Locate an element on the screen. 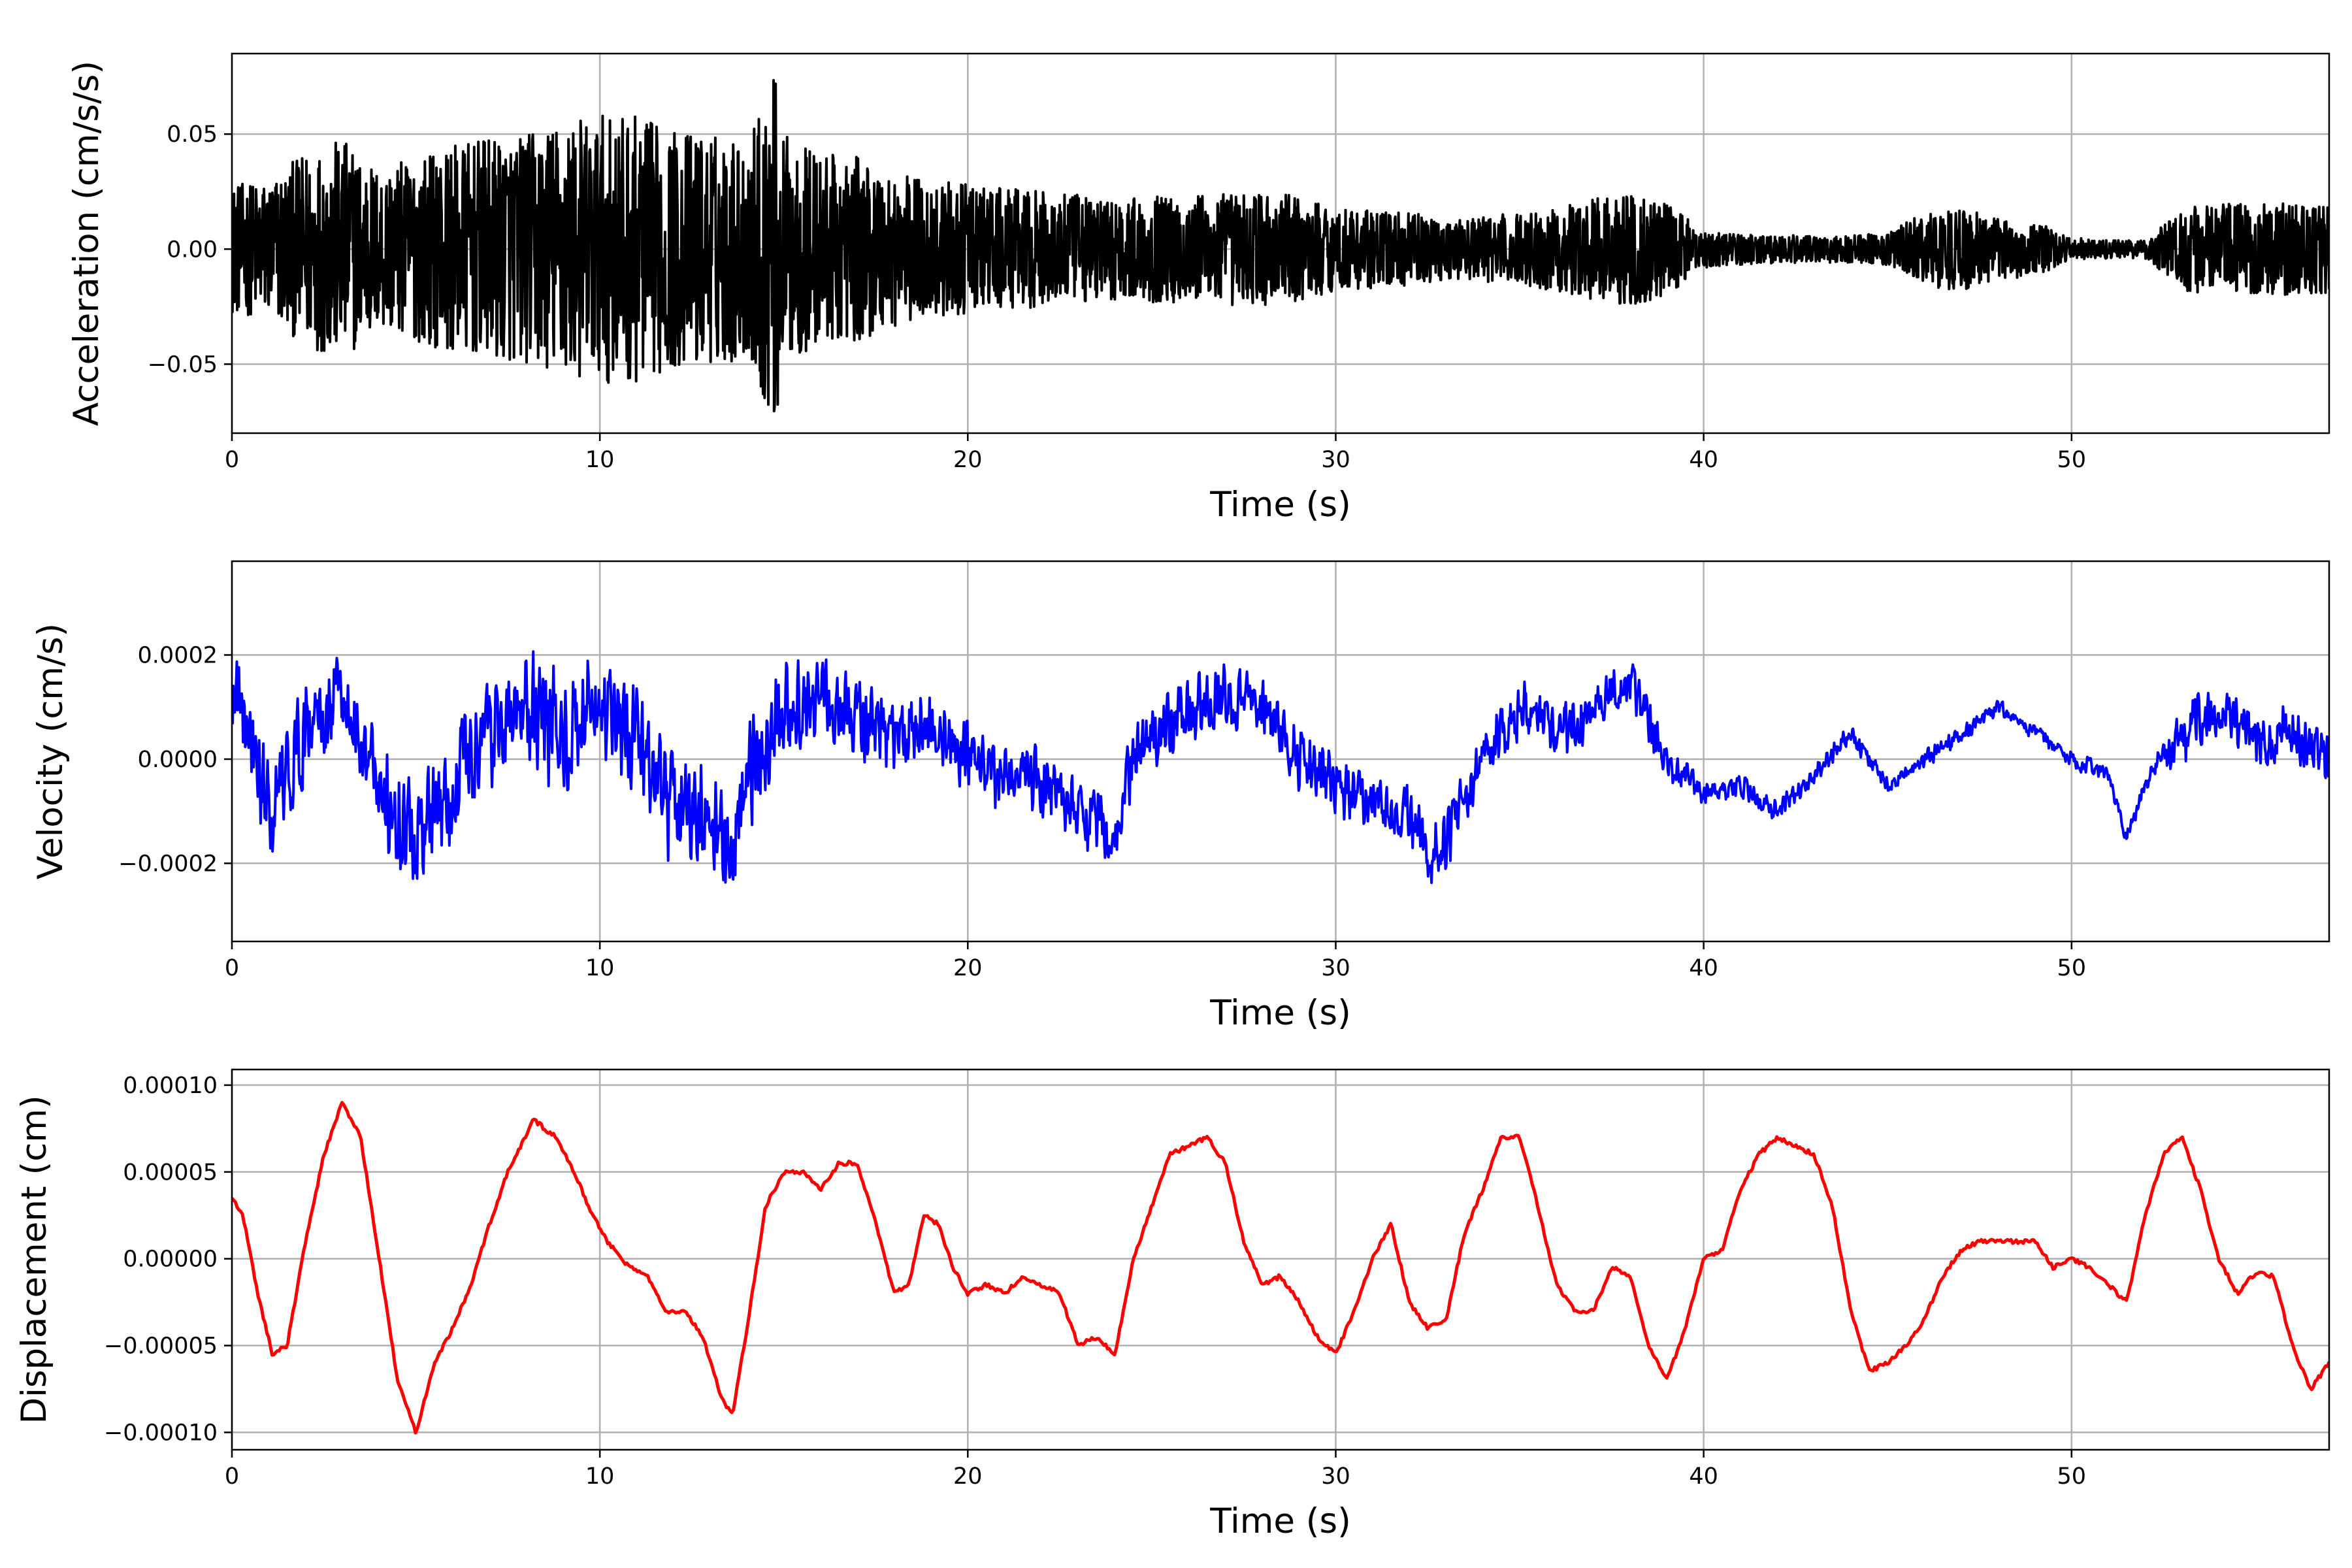 This screenshot has width=2352, height=1568. velocity-ytick-label-1: 0.0000 is located at coordinates (178, 760).